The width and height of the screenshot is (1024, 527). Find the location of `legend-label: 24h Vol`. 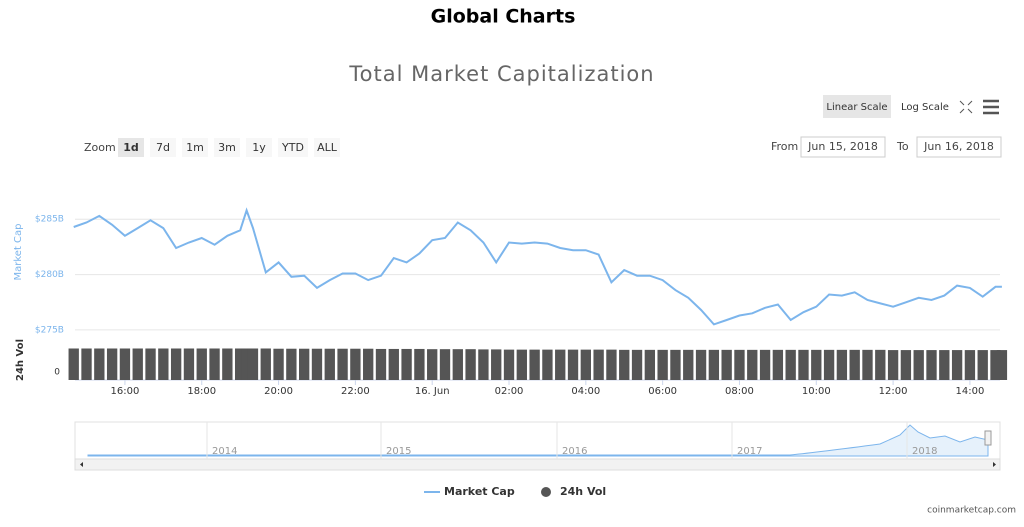

legend-label: 24h Vol is located at coordinates (583, 491).